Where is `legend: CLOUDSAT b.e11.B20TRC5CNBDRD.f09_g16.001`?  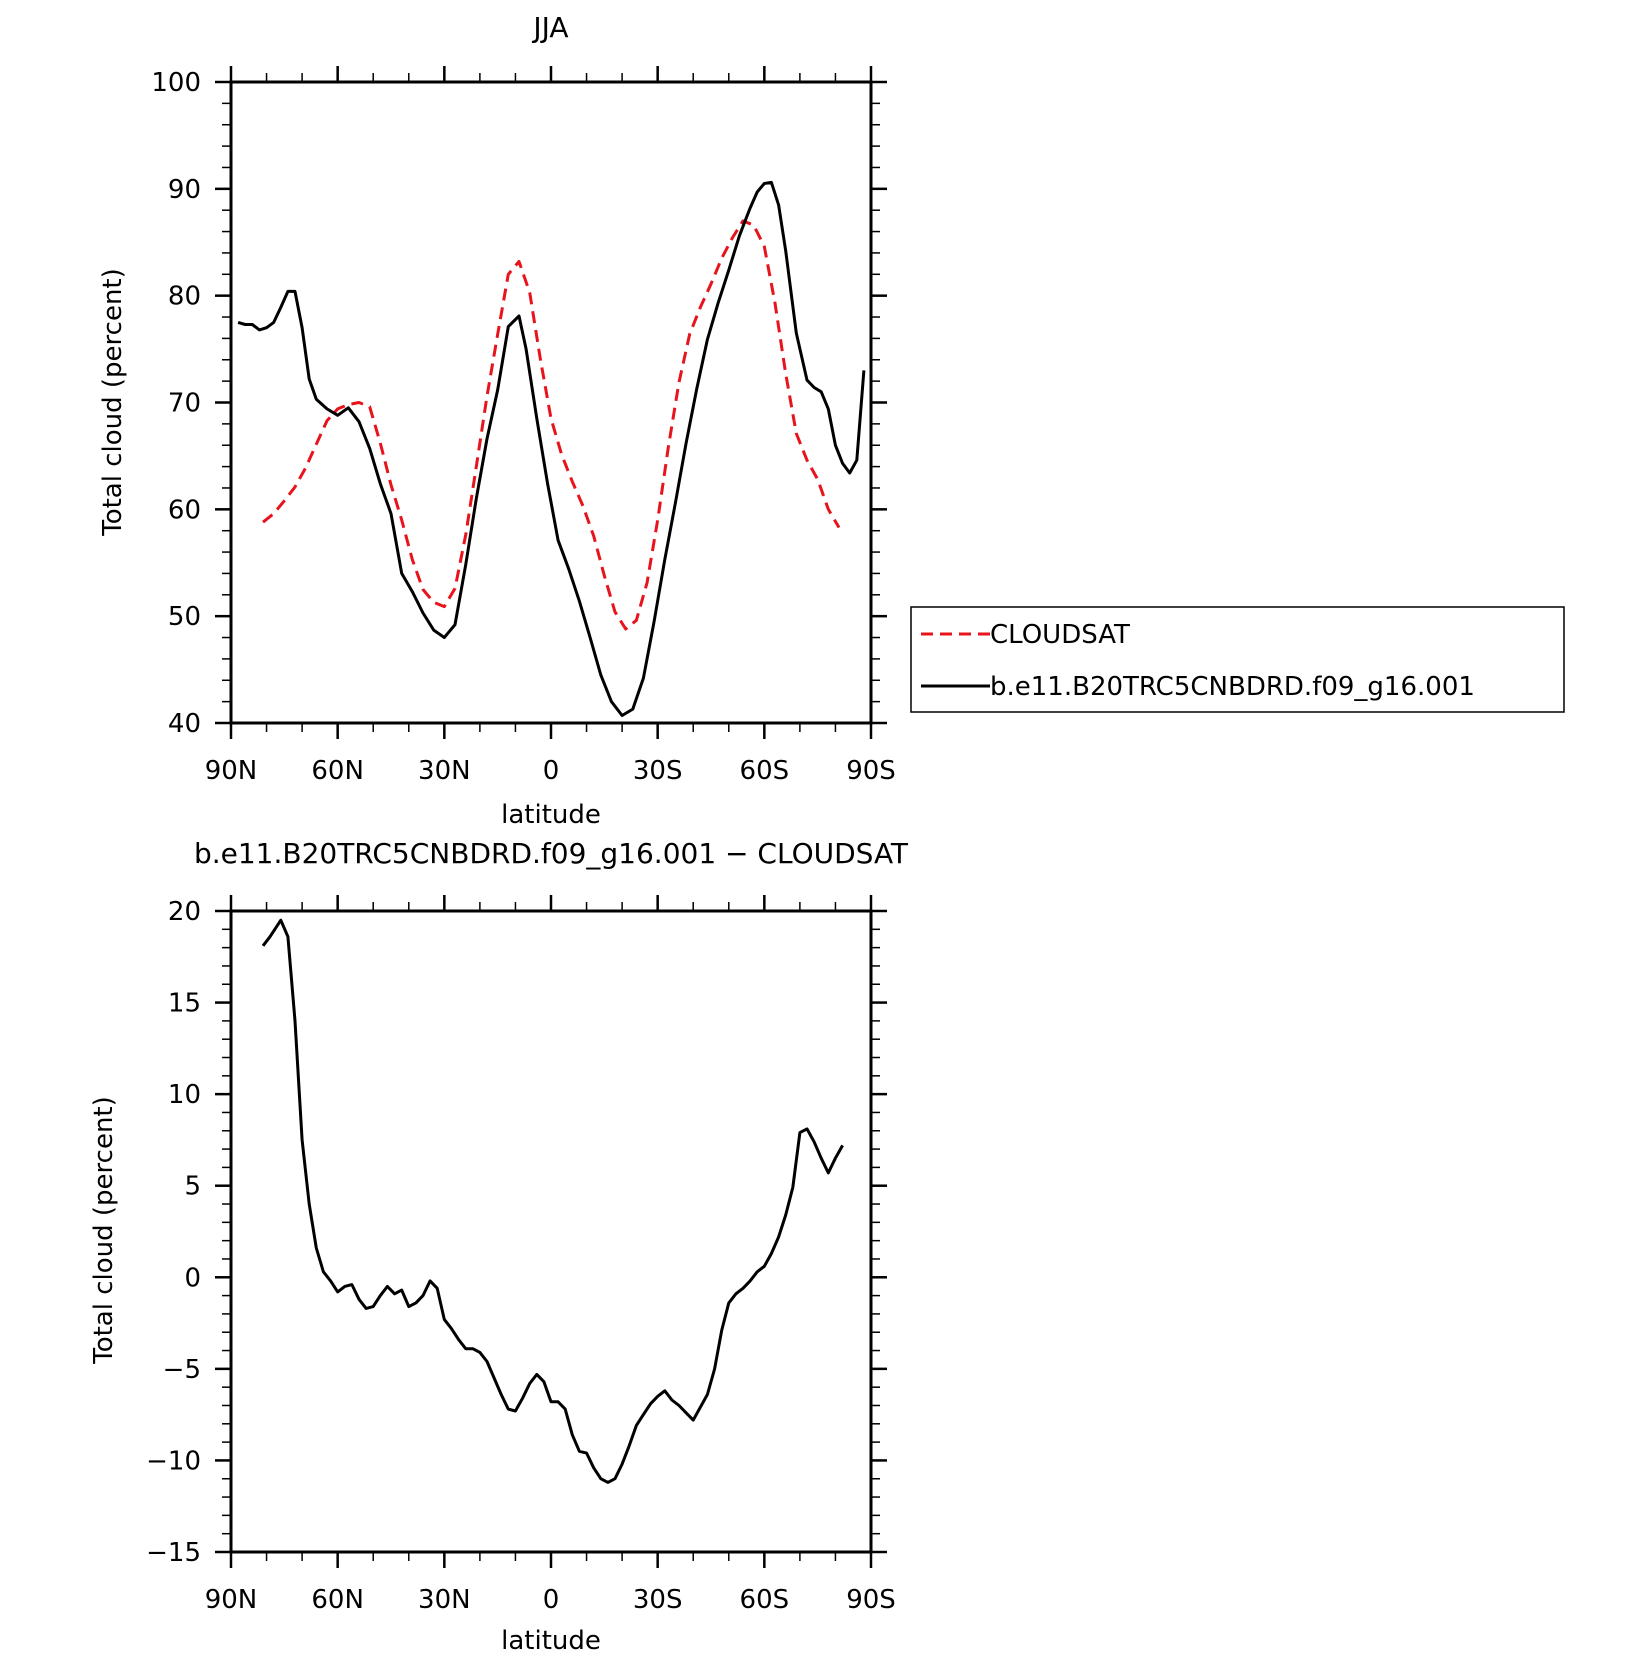 legend: CLOUDSAT b.e11.B20TRC5CNBDRD.f09_g16.001 is located at coordinates (1237, 659).